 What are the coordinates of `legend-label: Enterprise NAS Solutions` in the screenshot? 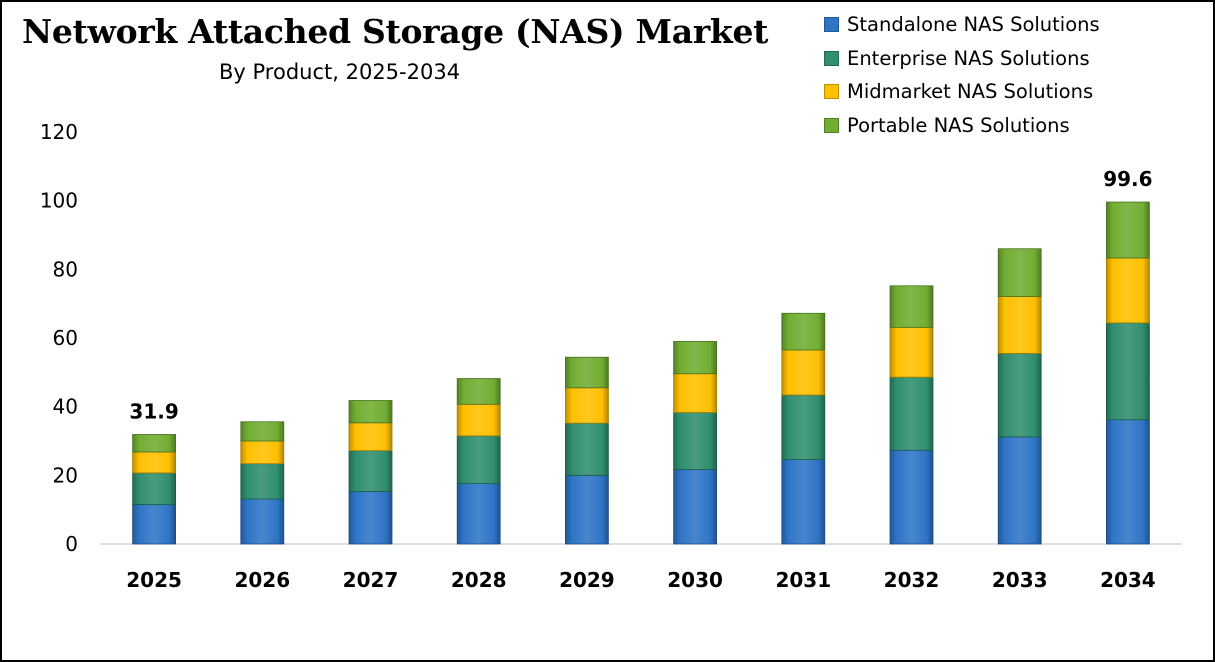 It's located at (968, 58).